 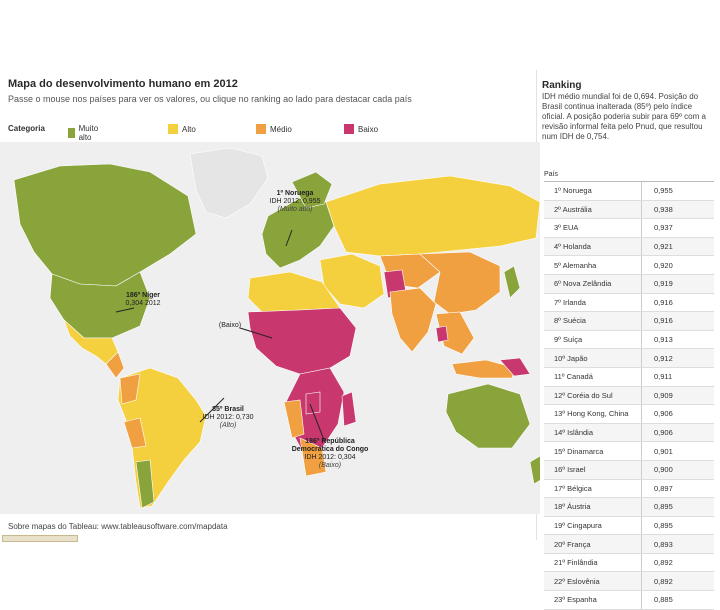 What do you see at coordinates (143, 295) in the screenshot?
I see `annotation-niger-name: 186º Níger` at bounding box center [143, 295].